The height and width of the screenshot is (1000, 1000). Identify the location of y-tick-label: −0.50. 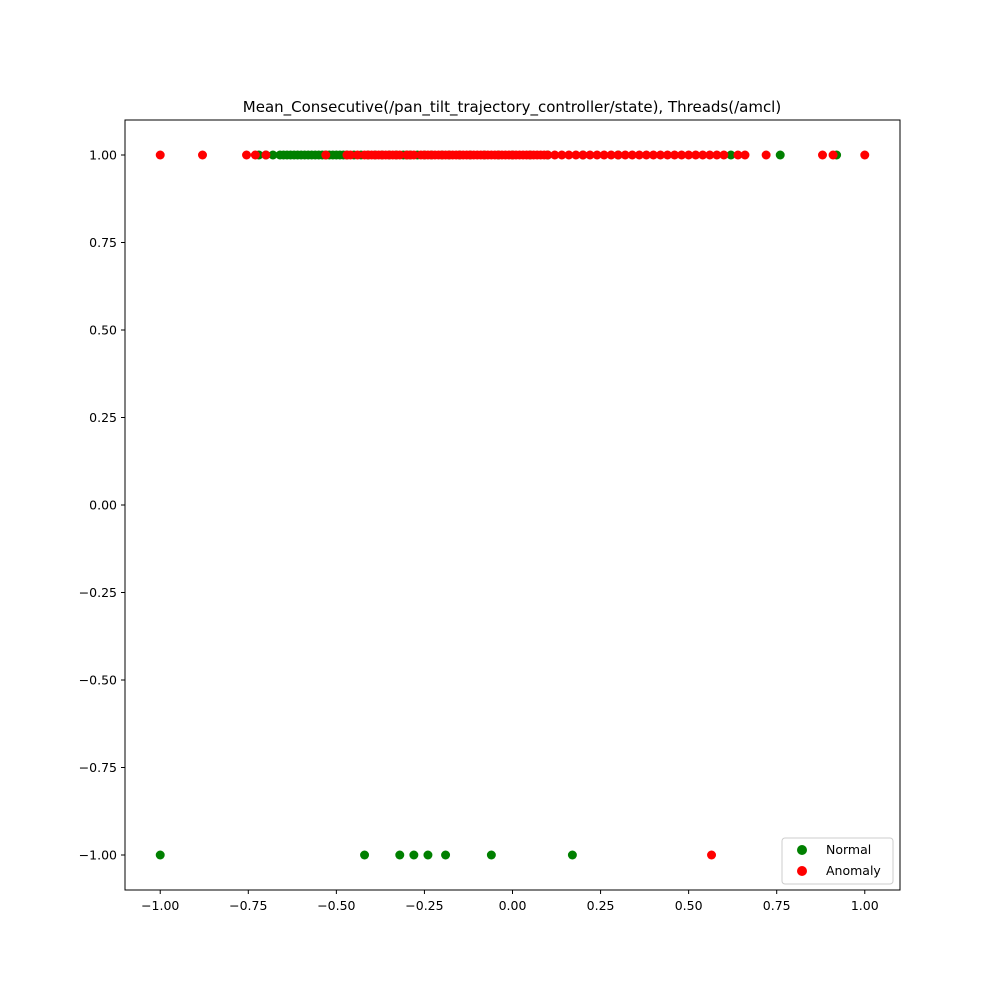
(98, 680).